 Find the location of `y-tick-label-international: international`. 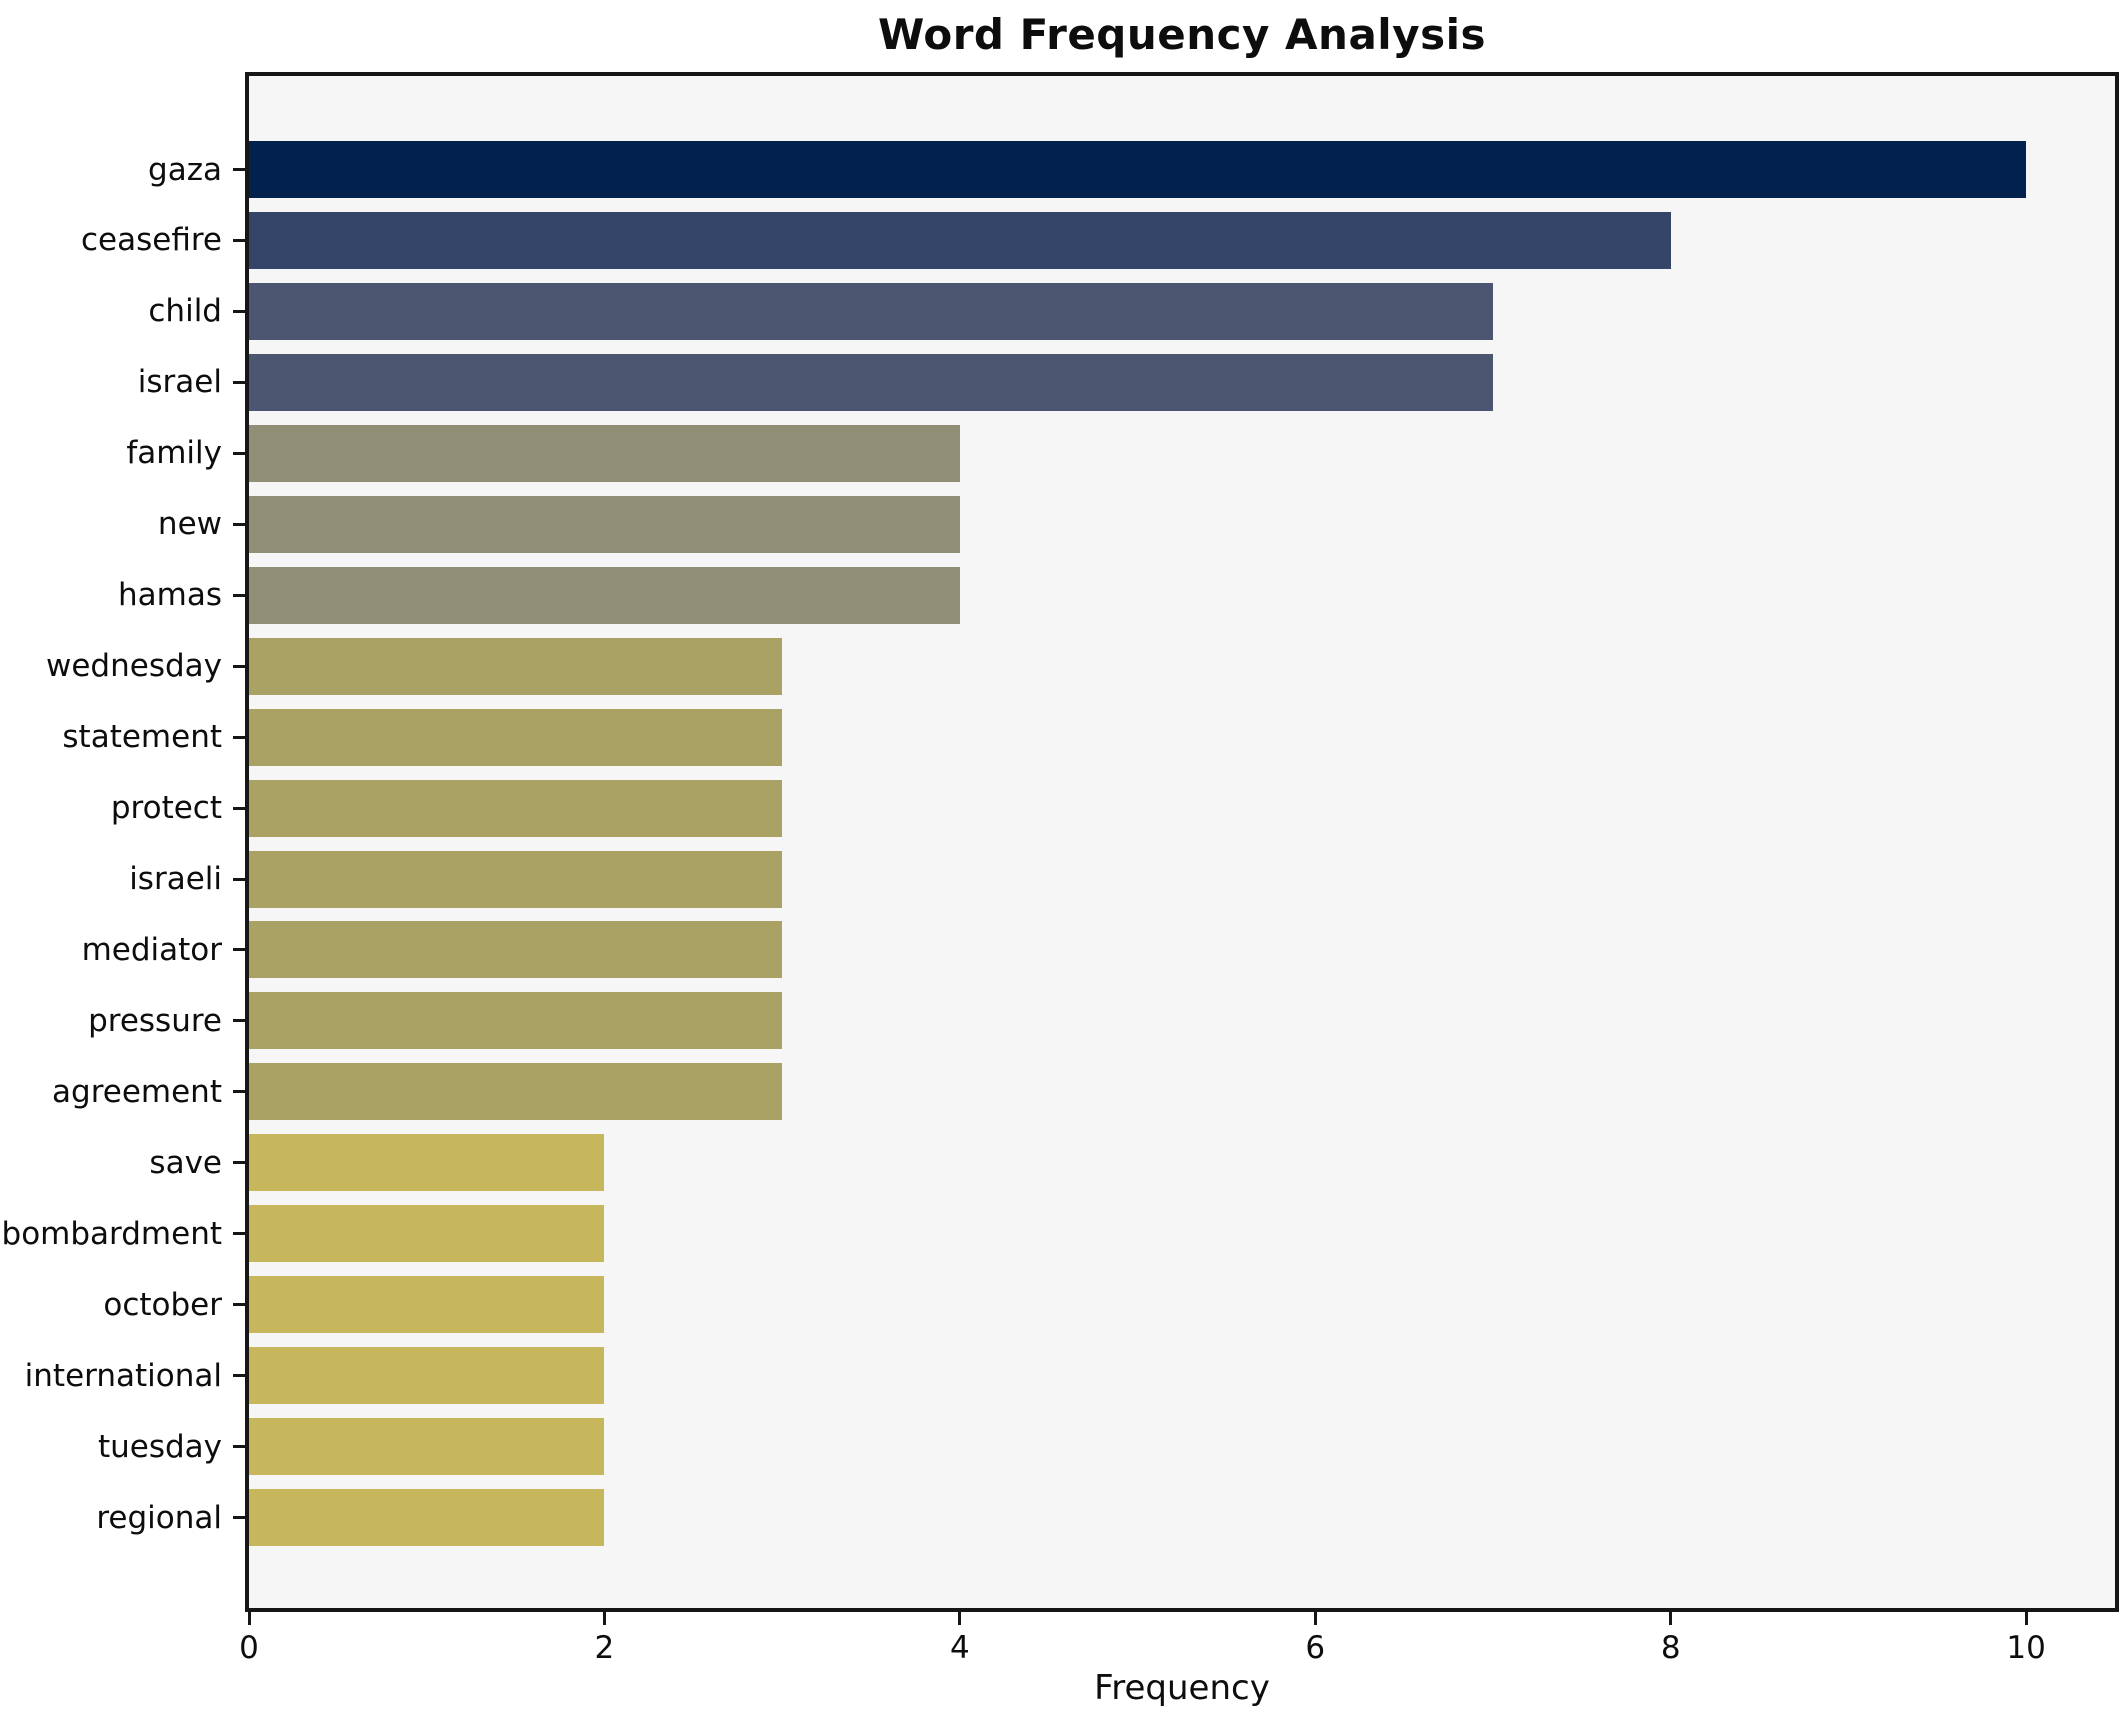

y-tick-label-international: international is located at coordinates (123, 1375).